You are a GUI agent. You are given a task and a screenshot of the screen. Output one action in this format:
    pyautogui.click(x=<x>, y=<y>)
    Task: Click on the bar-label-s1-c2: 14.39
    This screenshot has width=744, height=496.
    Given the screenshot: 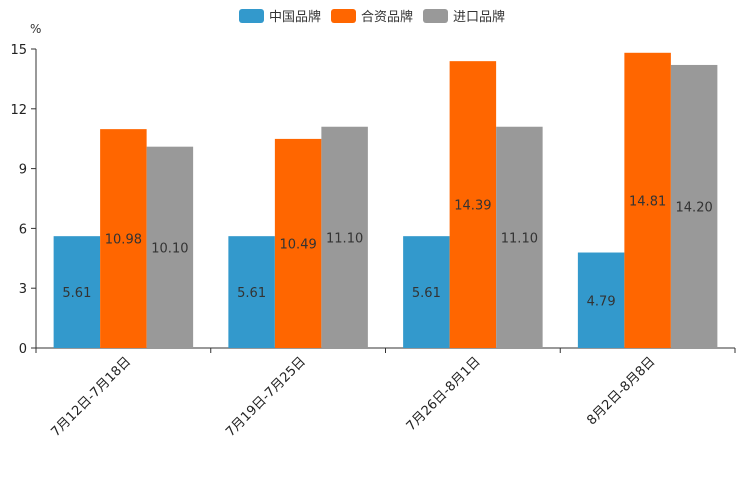 What is the action you would take?
    pyautogui.click(x=472, y=206)
    